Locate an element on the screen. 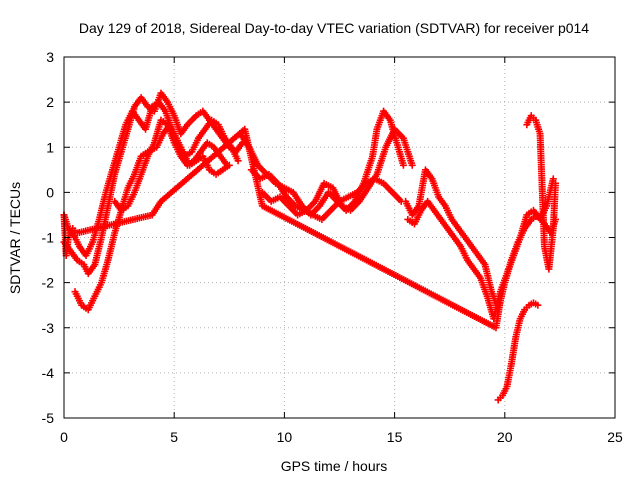  series-track-i is located at coordinates (480, 249).